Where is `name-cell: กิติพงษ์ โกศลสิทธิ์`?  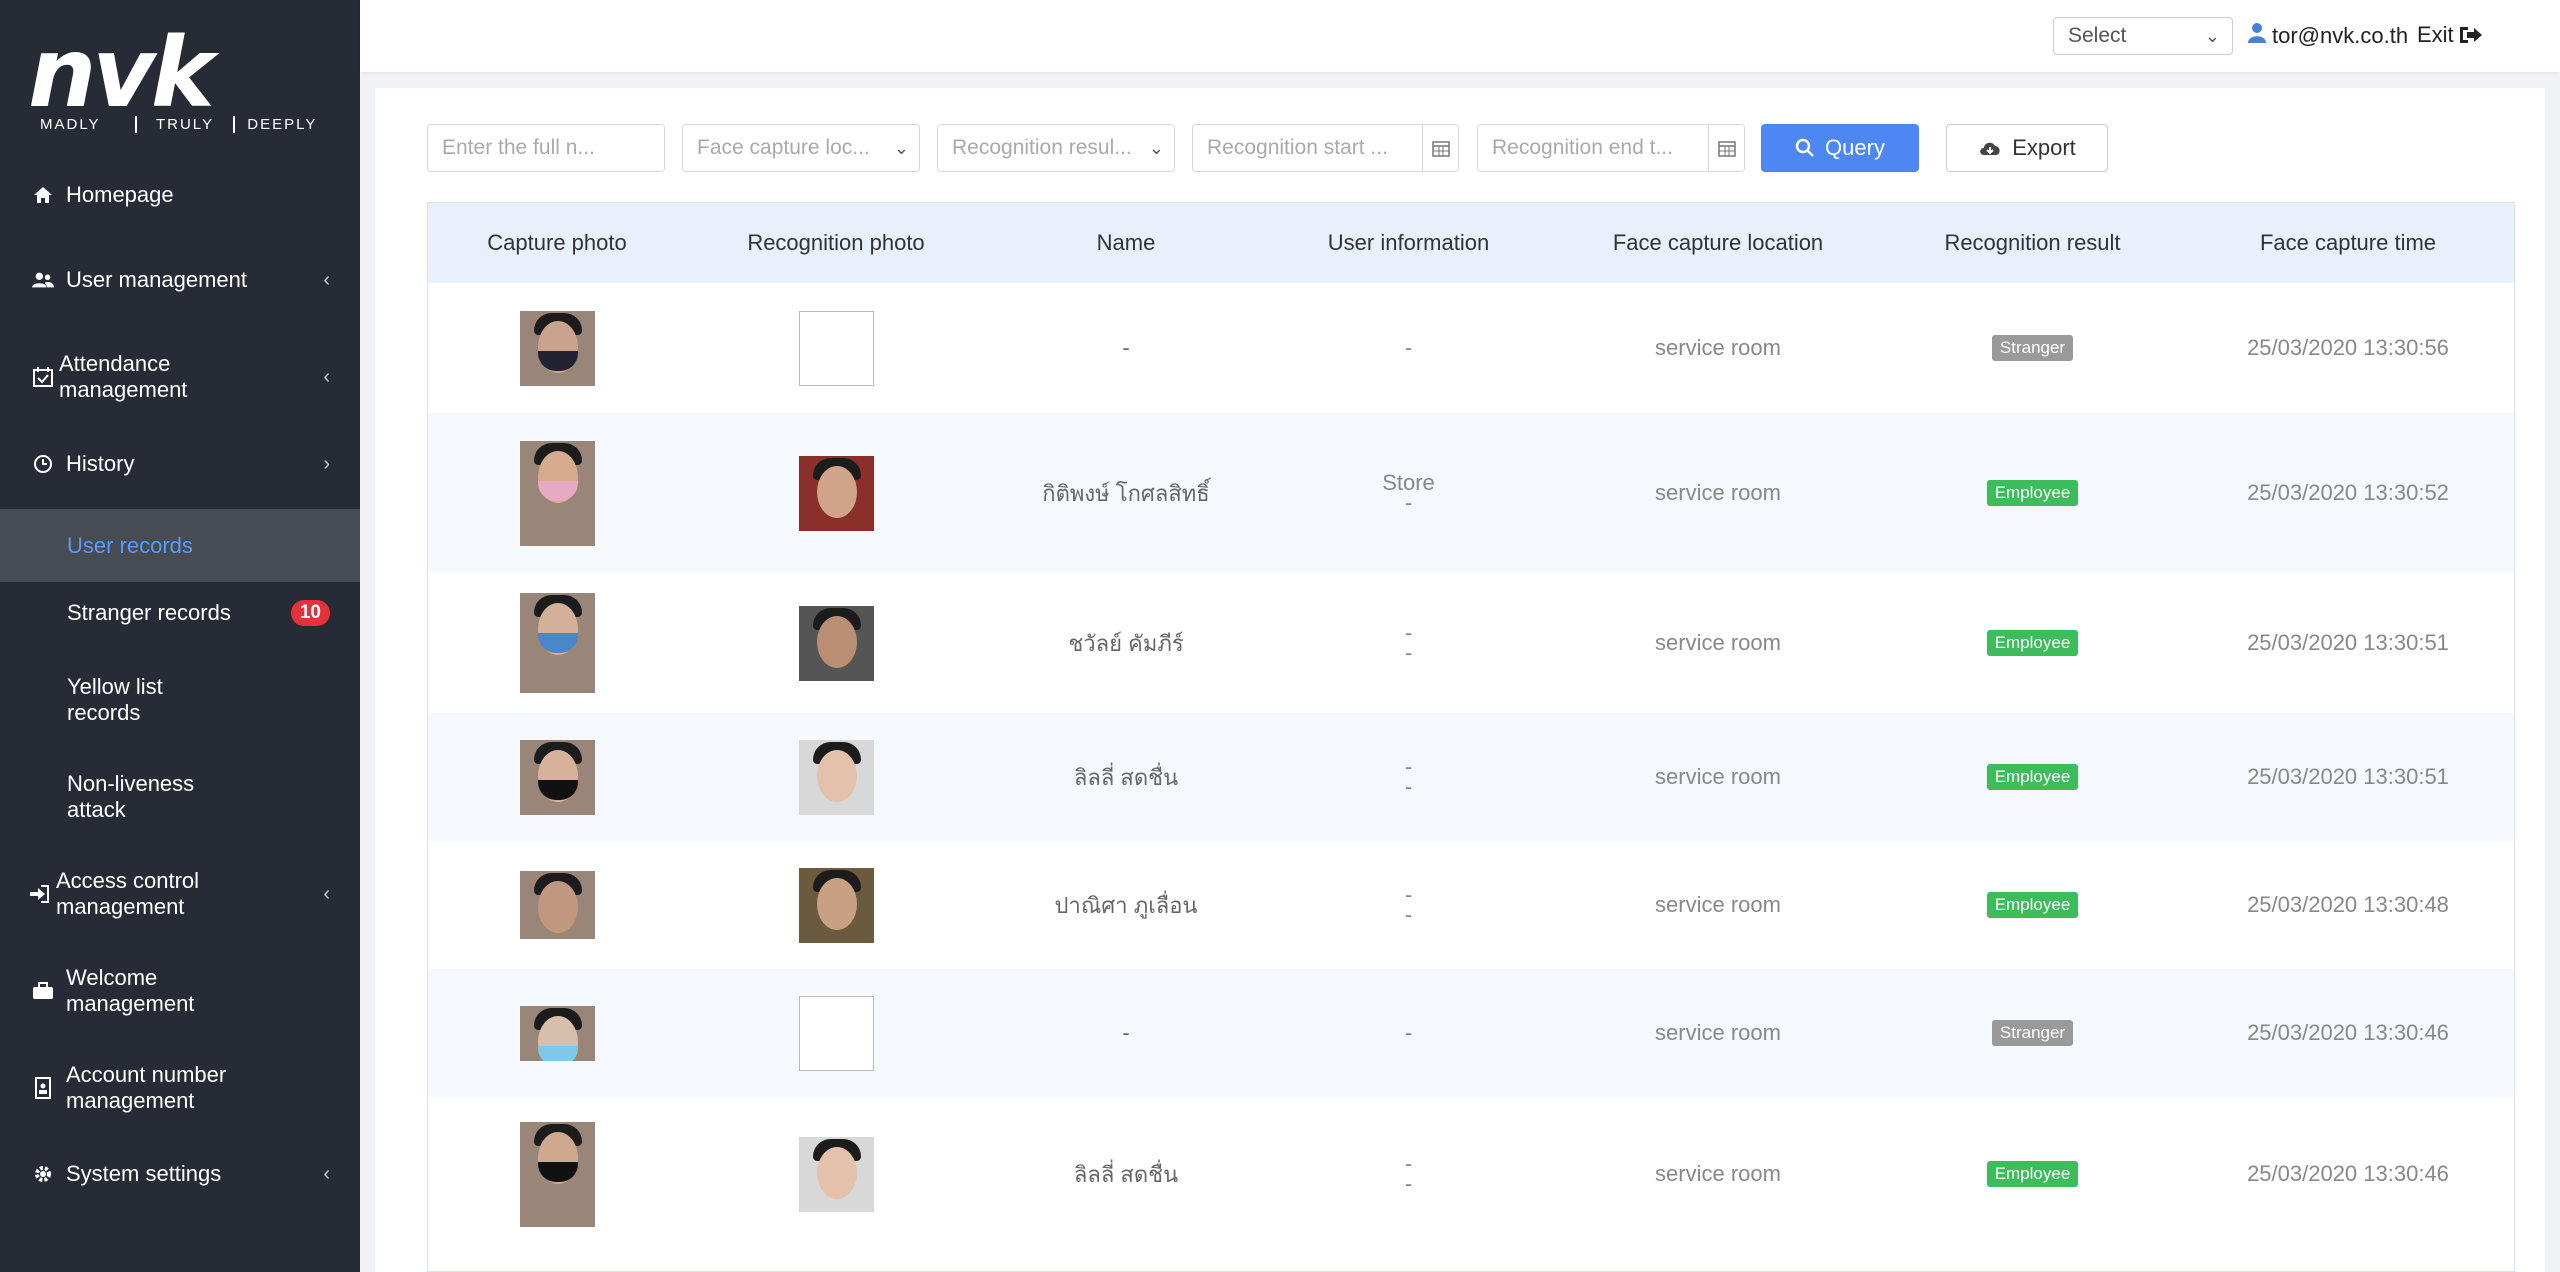 name-cell: กิติพงษ์ โกศลสิทธิ์ is located at coordinates (1126, 493).